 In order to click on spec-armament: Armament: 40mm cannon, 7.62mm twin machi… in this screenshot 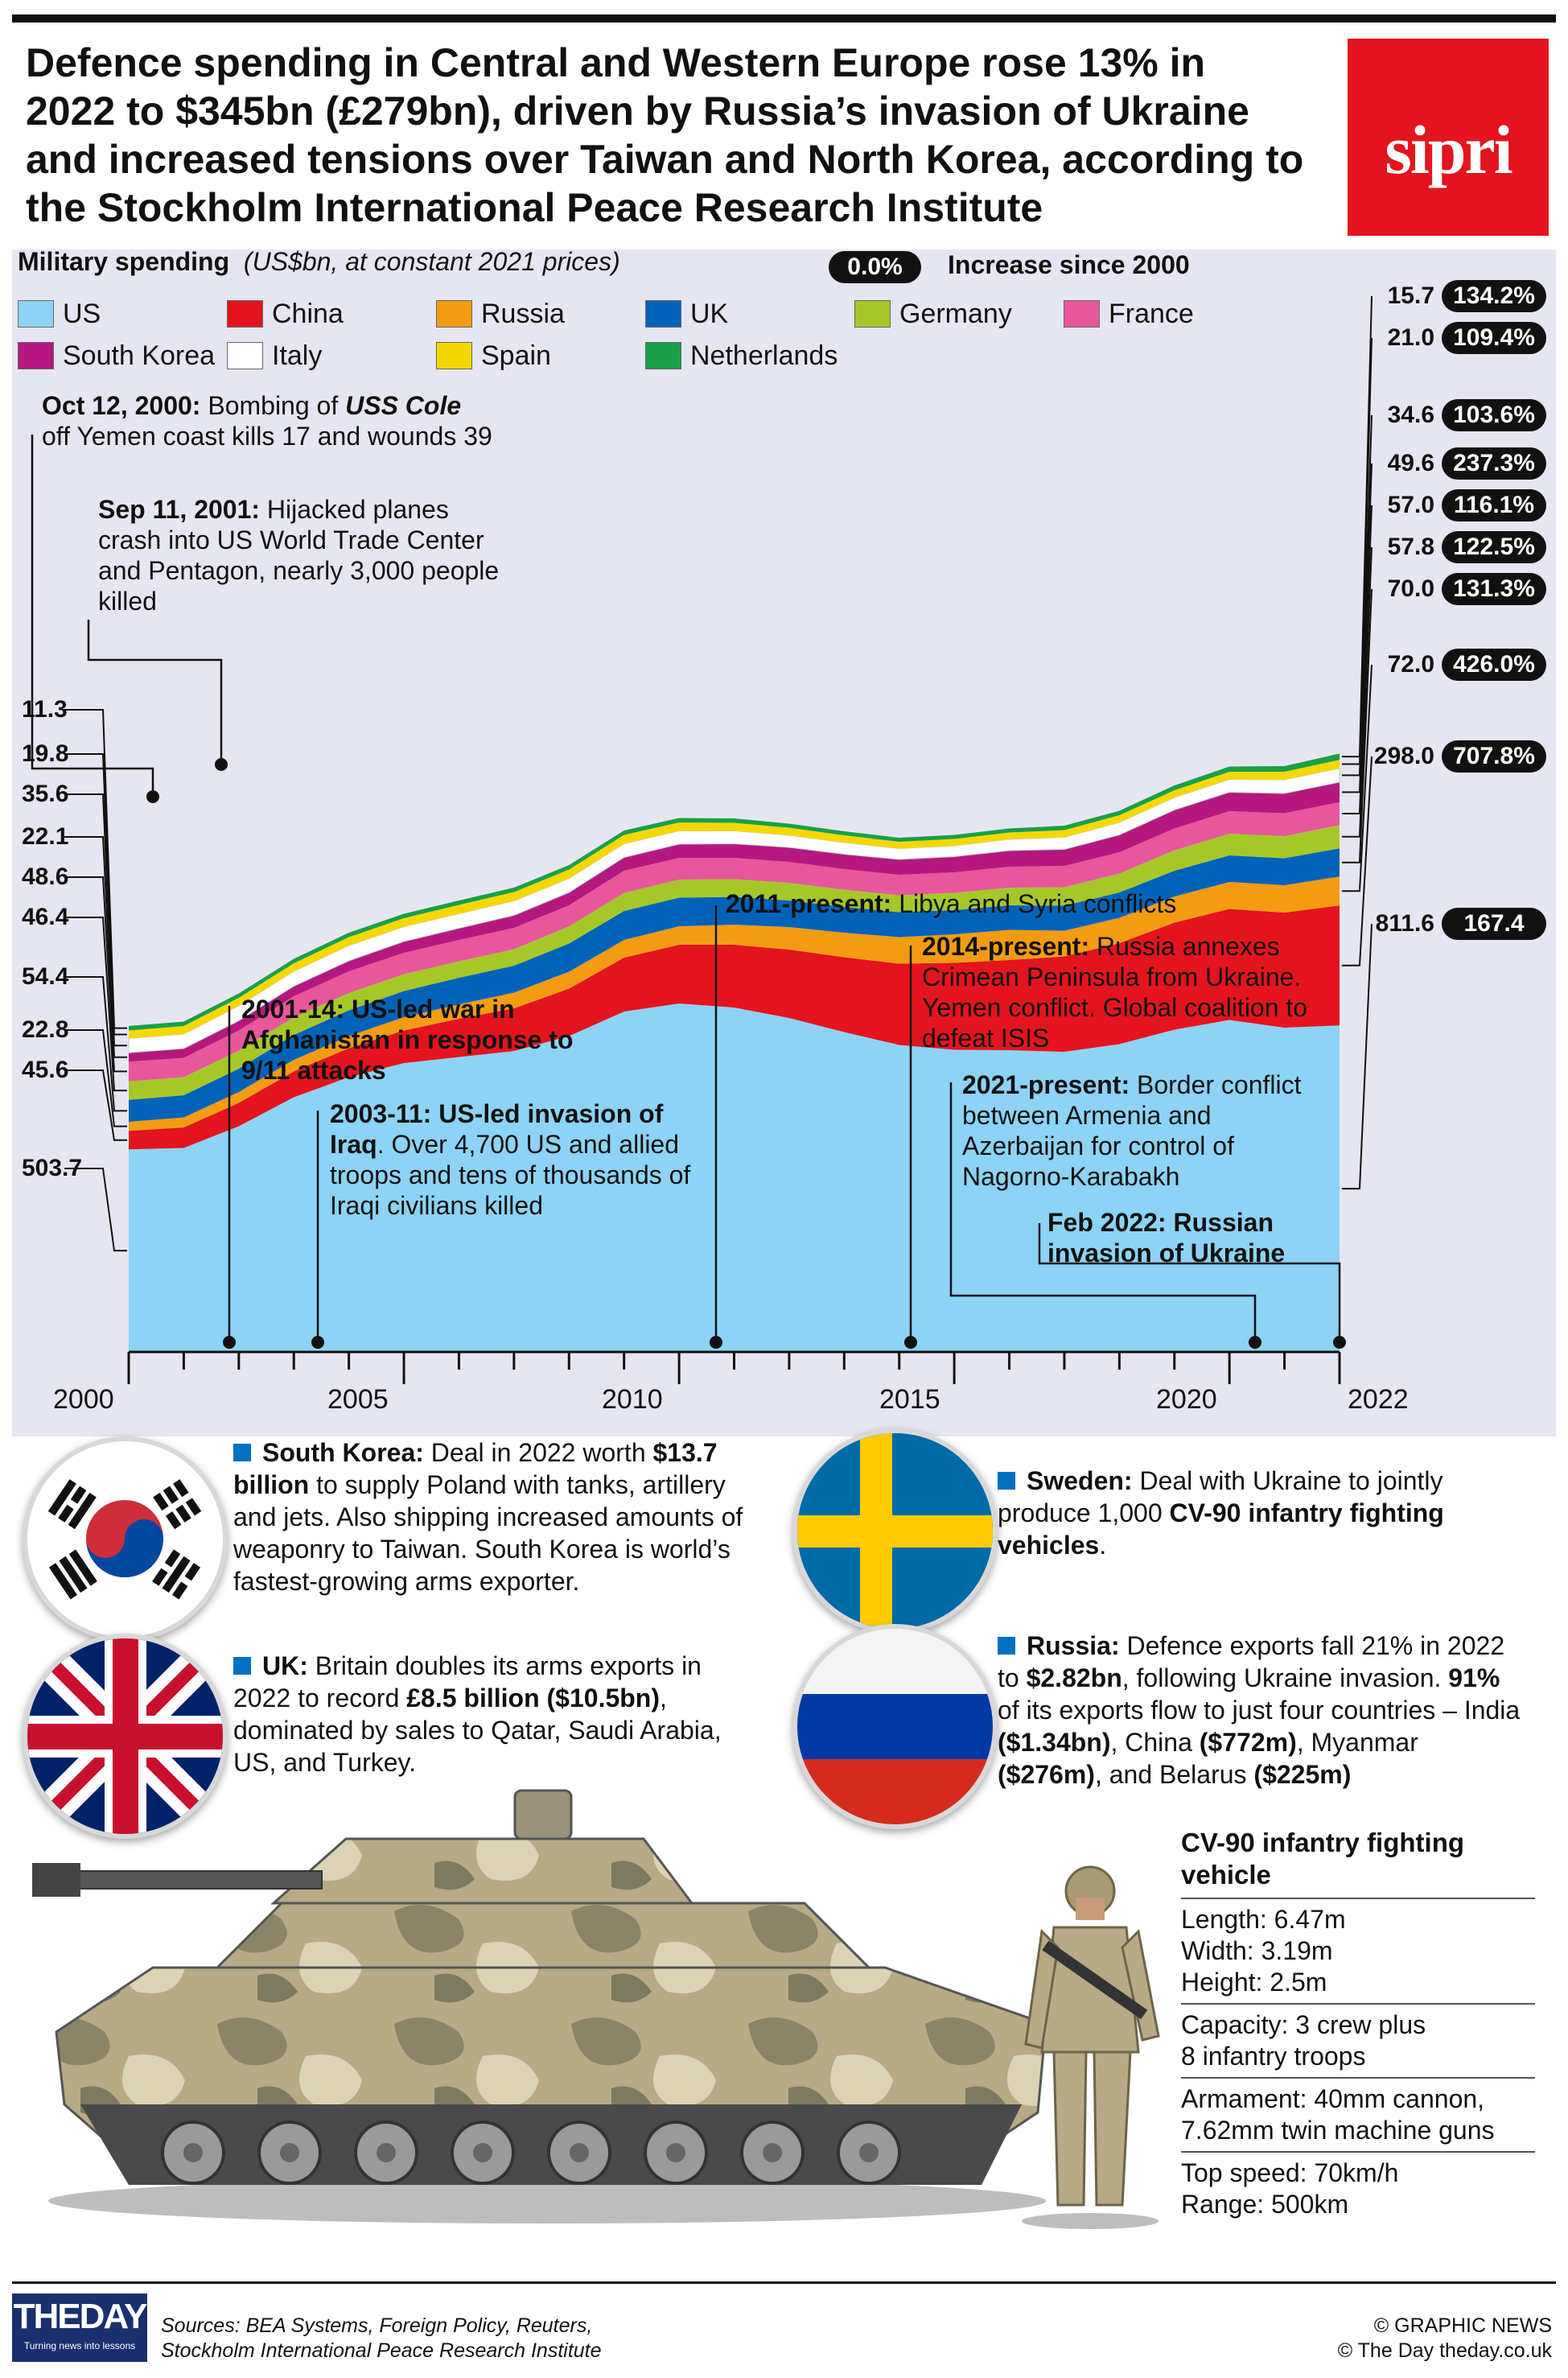, I will do `click(1358, 2114)`.